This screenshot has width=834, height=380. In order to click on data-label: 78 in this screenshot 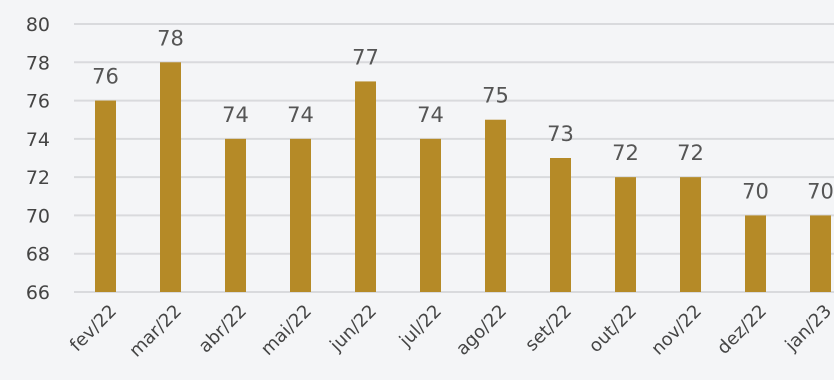, I will do `click(170, 38)`.